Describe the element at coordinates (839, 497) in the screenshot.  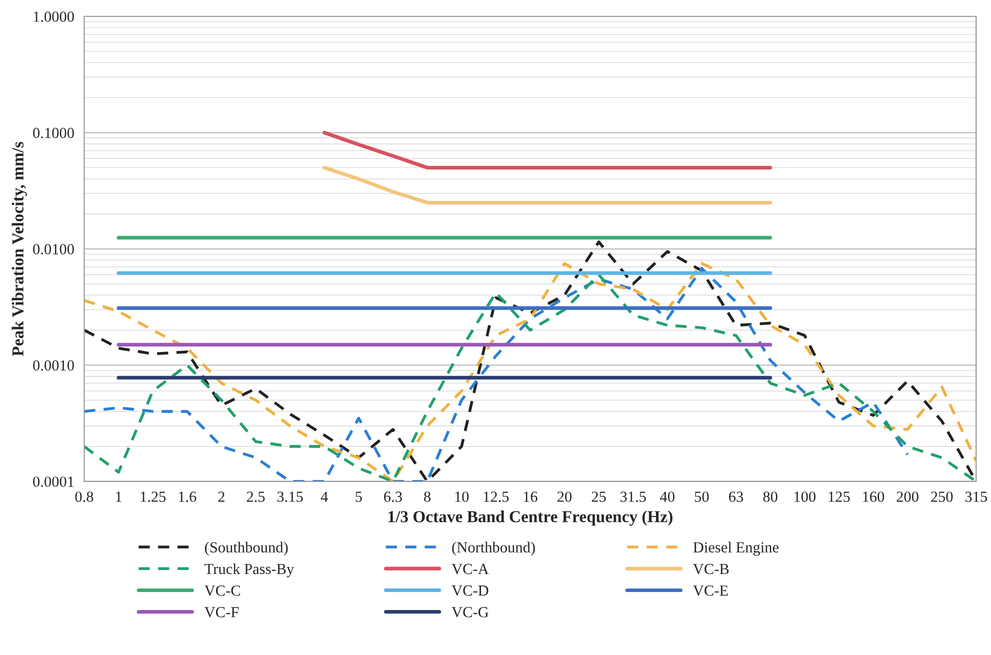
I see `x-tick-label: 125` at that location.